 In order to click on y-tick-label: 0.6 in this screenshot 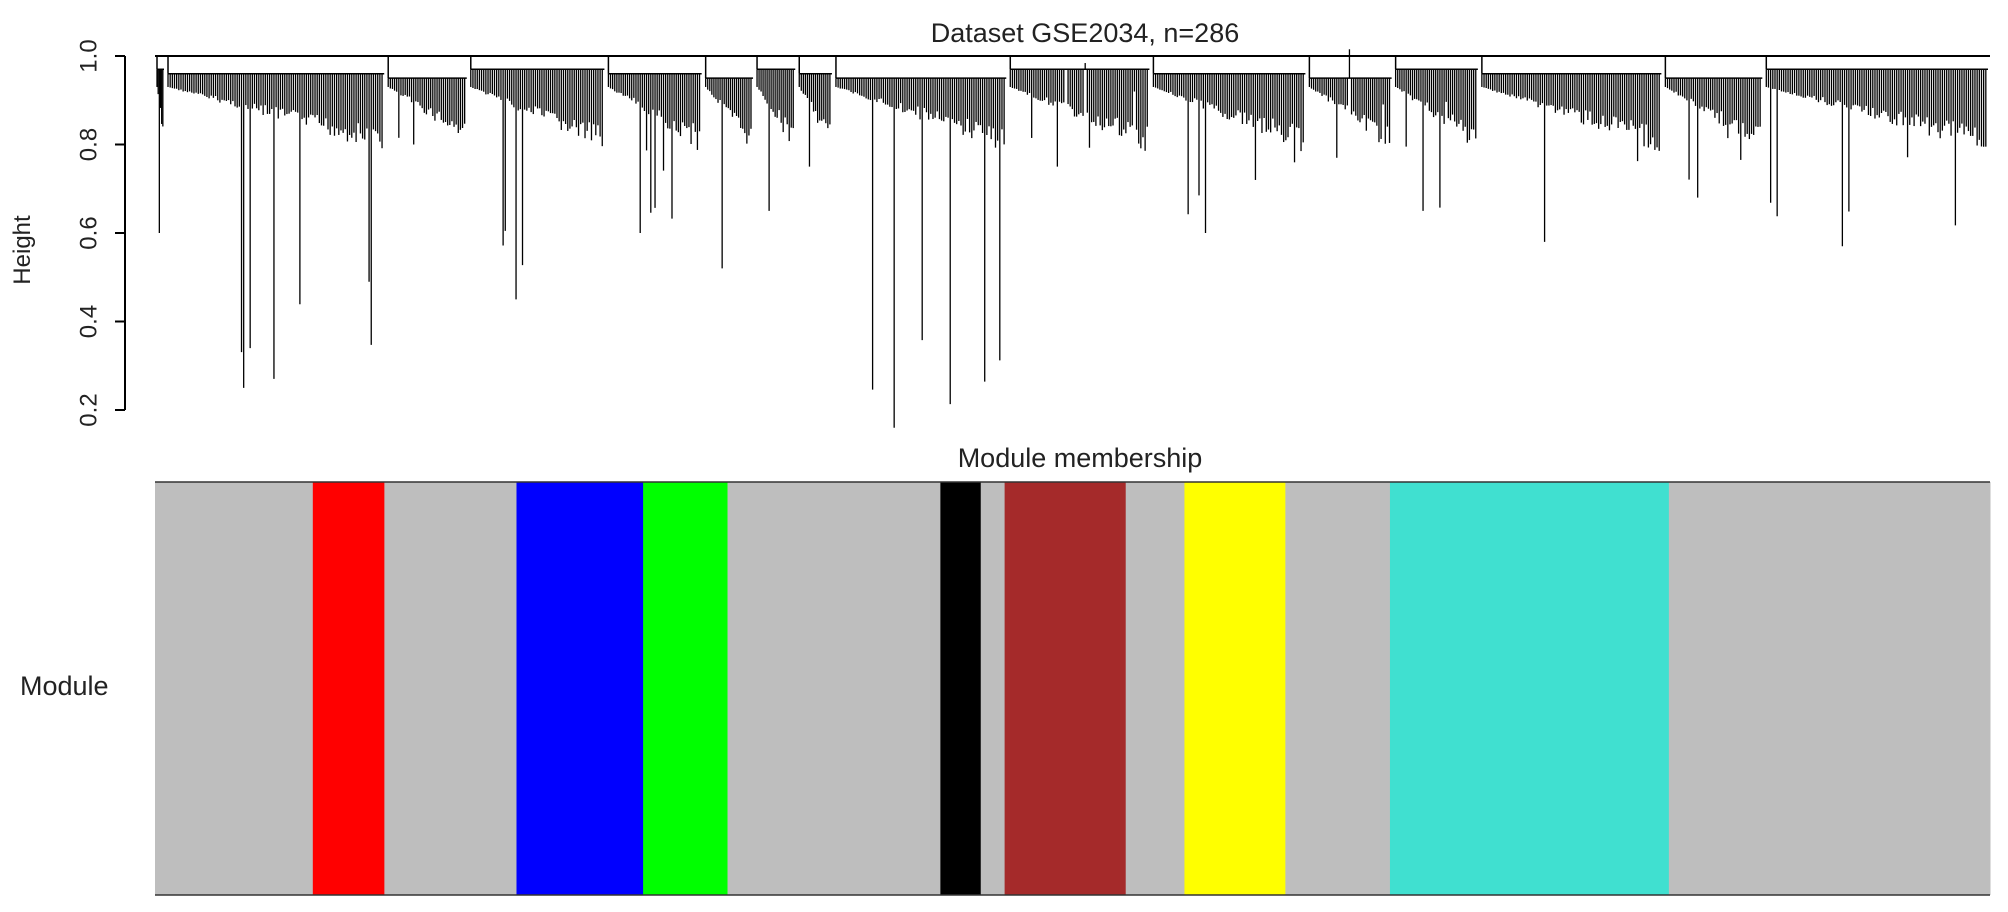, I will do `click(88, 232)`.